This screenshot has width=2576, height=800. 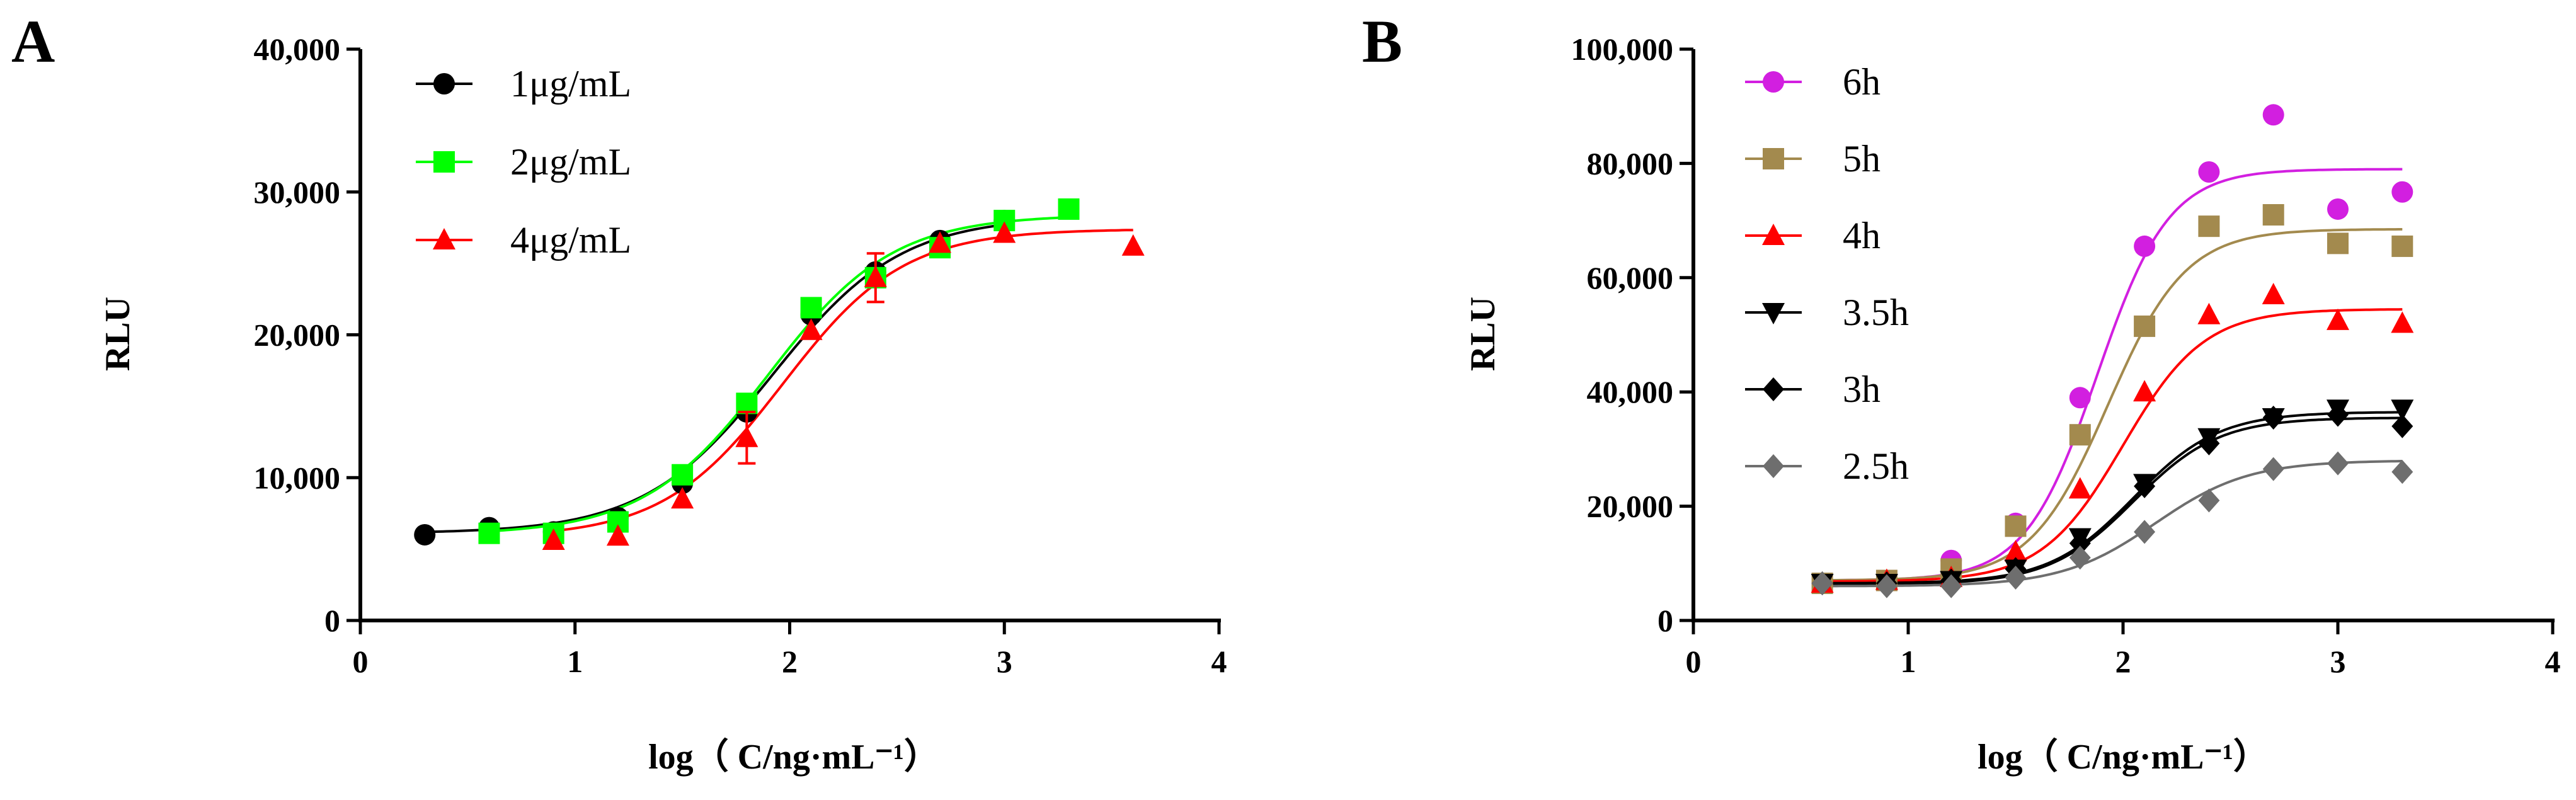 I want to click on fit-curve-5h, so click(x=2112, y=405).